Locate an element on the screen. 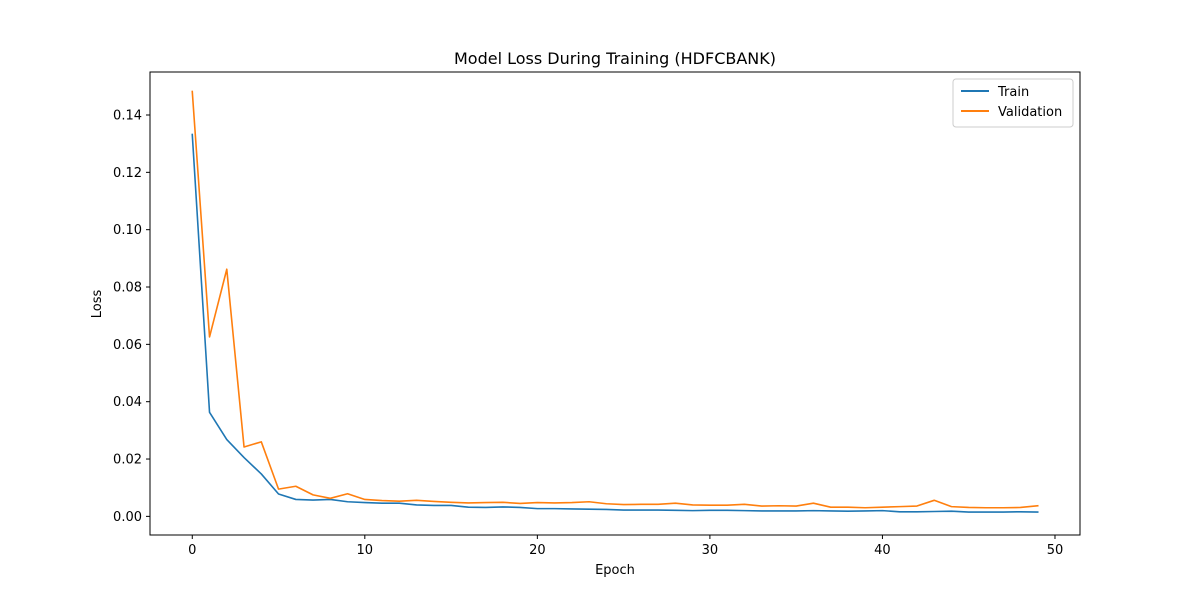  y-tick-label: 0.12 is located at coordinates (127, 173).